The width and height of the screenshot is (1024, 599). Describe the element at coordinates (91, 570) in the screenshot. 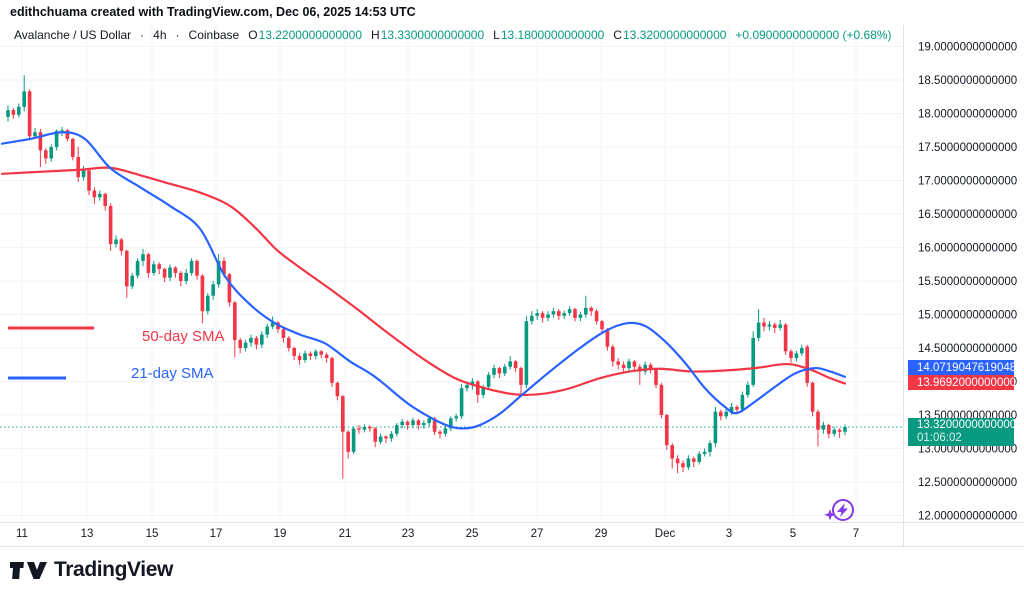

I see `tradingview-logo: TradingView` at that location.